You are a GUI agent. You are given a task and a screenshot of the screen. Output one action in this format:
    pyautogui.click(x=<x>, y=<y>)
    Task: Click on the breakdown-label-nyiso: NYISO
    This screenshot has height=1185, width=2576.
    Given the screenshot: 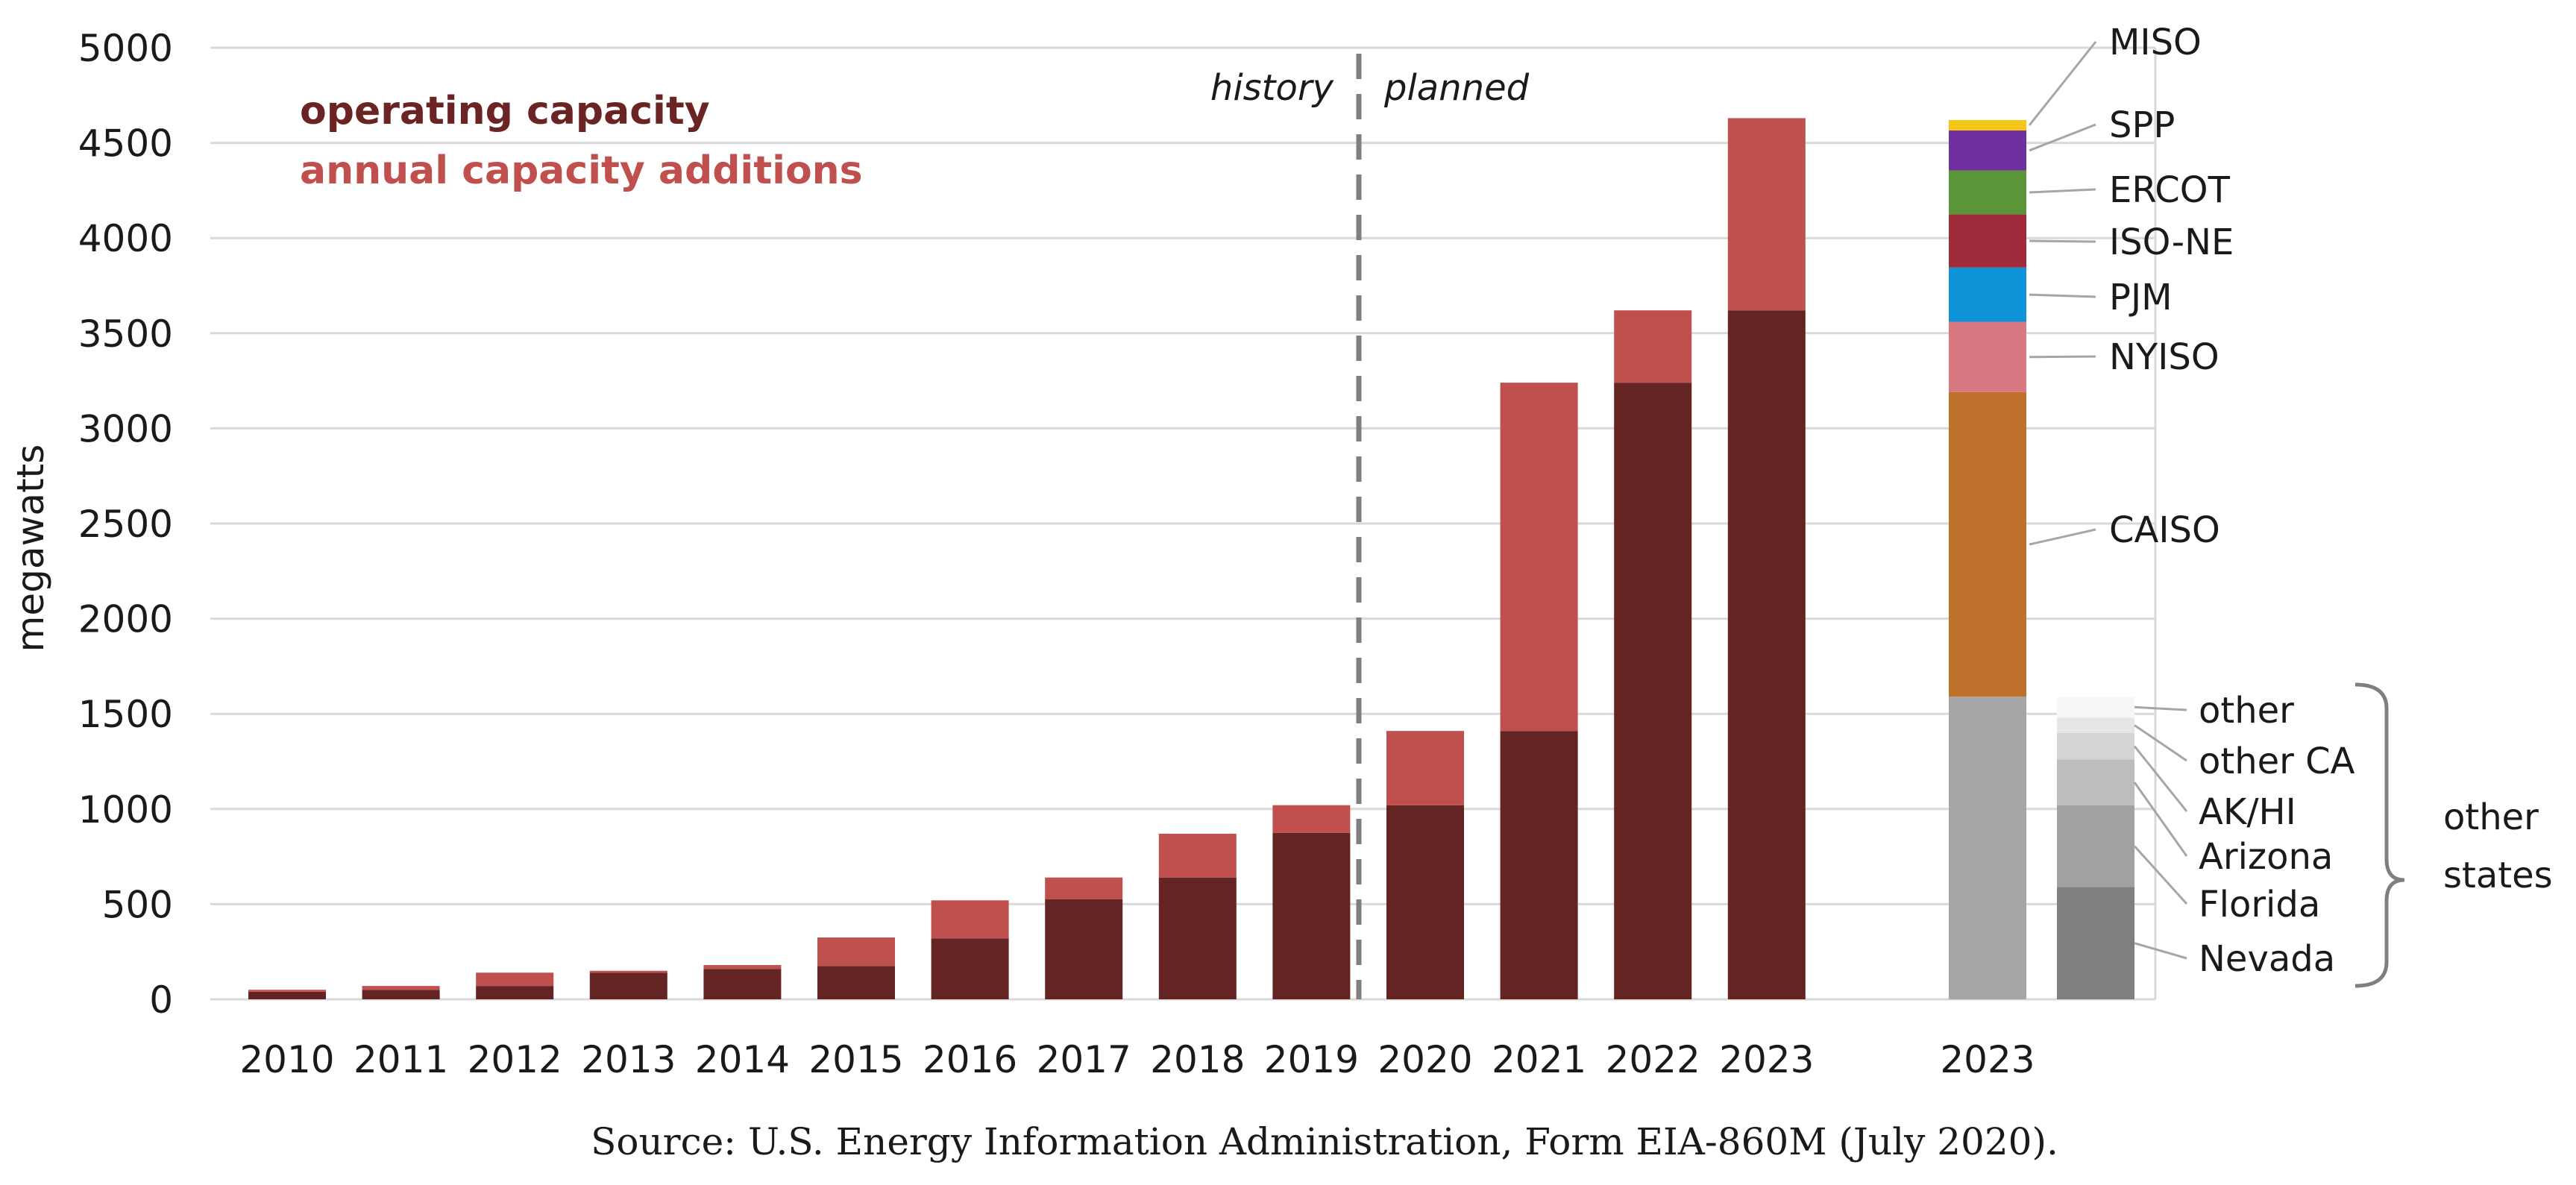 What is the action you would take?
    pyautogui.click(x=2164, y=357)
    